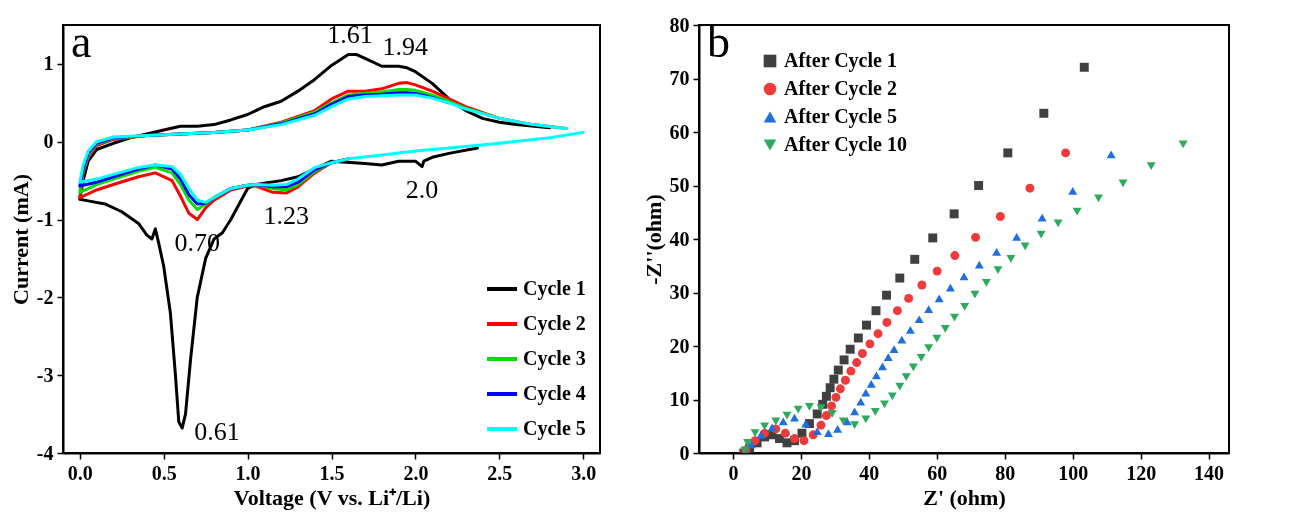 This screenshot has height=528, width=1304. Describe the element at coordinates (554, 393) in the screenshot. I see `legend-label: Cycle 4` at that location.